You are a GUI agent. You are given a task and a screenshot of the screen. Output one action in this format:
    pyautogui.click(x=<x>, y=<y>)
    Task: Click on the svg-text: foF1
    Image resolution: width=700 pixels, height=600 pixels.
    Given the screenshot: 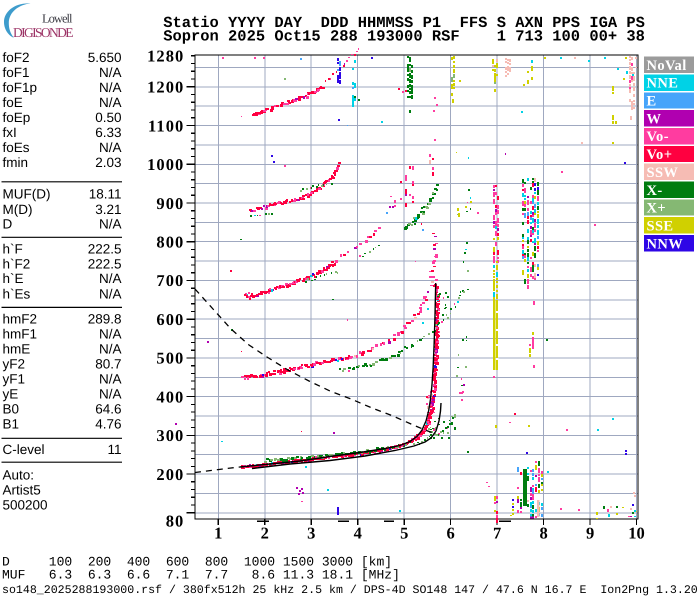 What is the action you would take?
    pyautogui.click(x=16, y=72)
    